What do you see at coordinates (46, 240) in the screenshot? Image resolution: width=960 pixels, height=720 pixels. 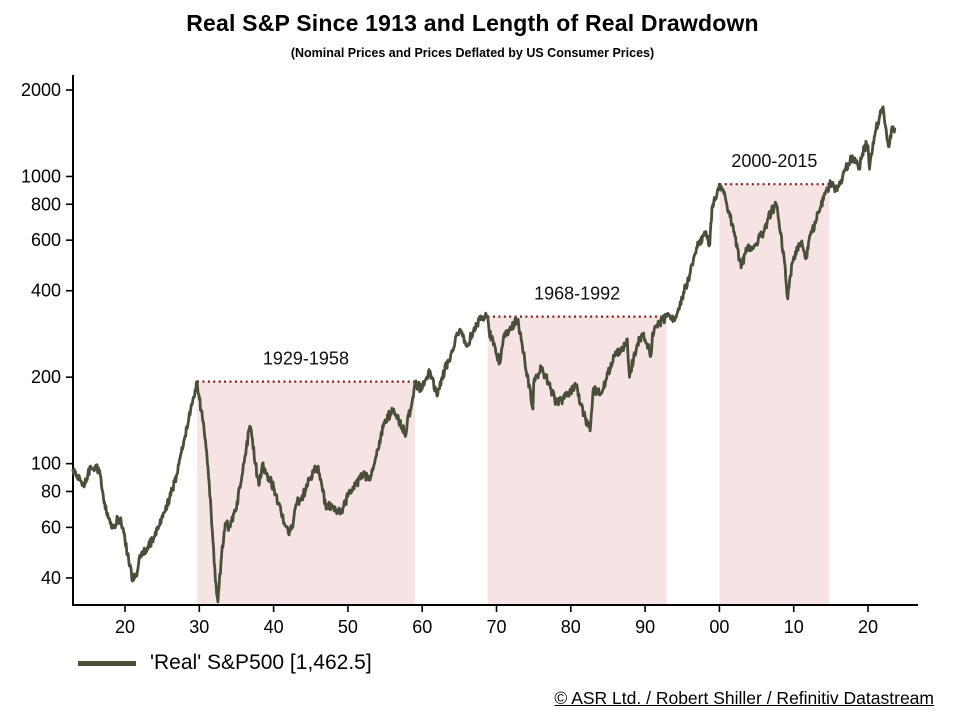 I see `y-tick-label: 600` at bounding box center [46, 240].